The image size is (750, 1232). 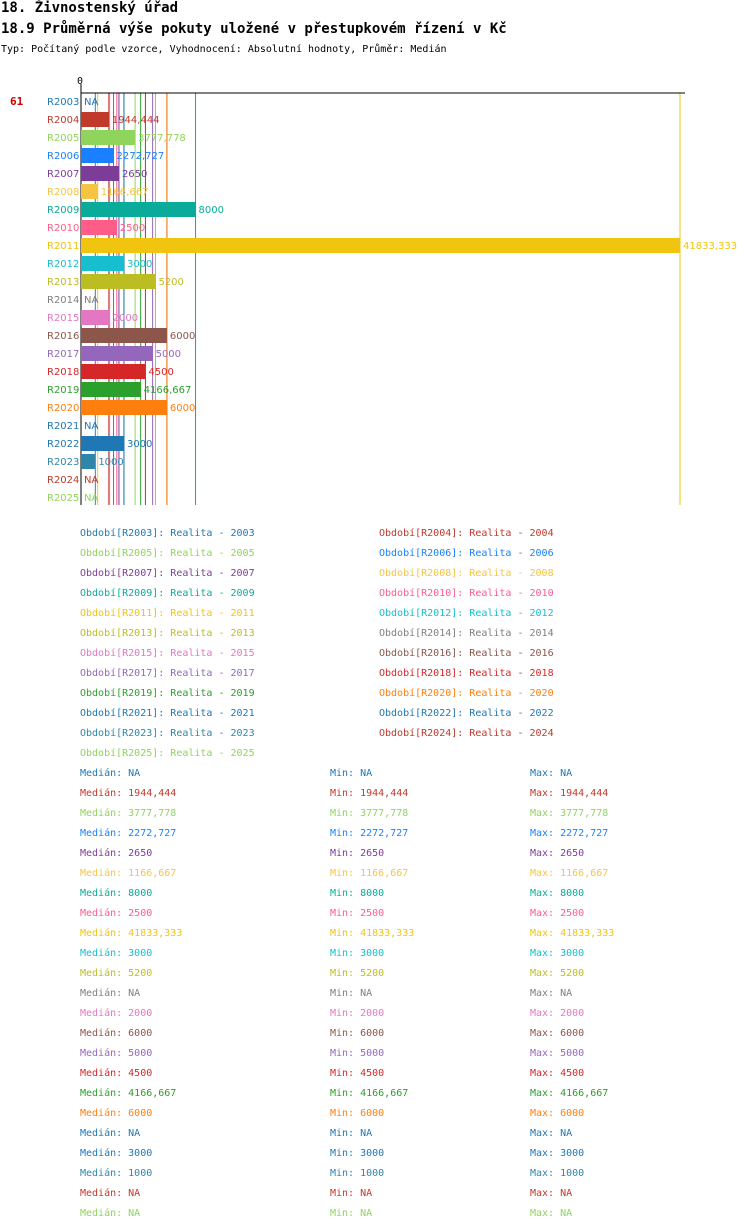 I want to click on stats-min: Min: 5000, so click(x=357, y=1053).